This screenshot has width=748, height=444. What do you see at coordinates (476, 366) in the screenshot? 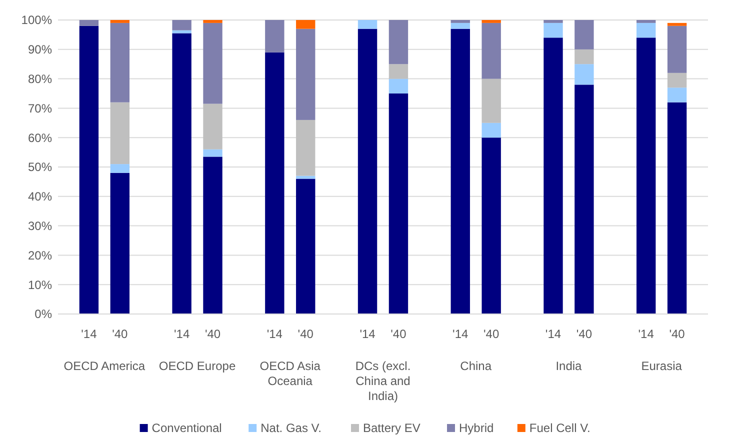
I see `text: China` at bounding box center [476, 366].